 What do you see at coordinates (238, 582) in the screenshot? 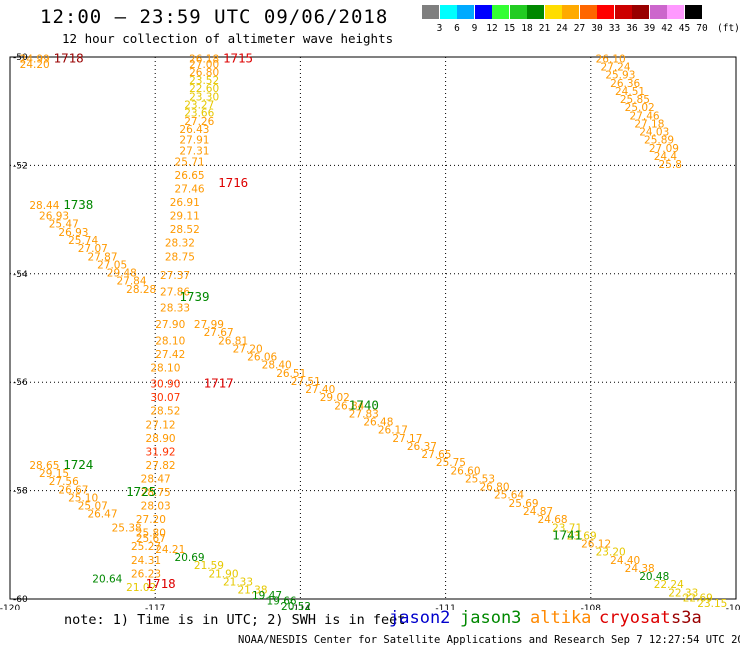
I see `wave-height-value: 21.33` at bounding box center [238, 582].